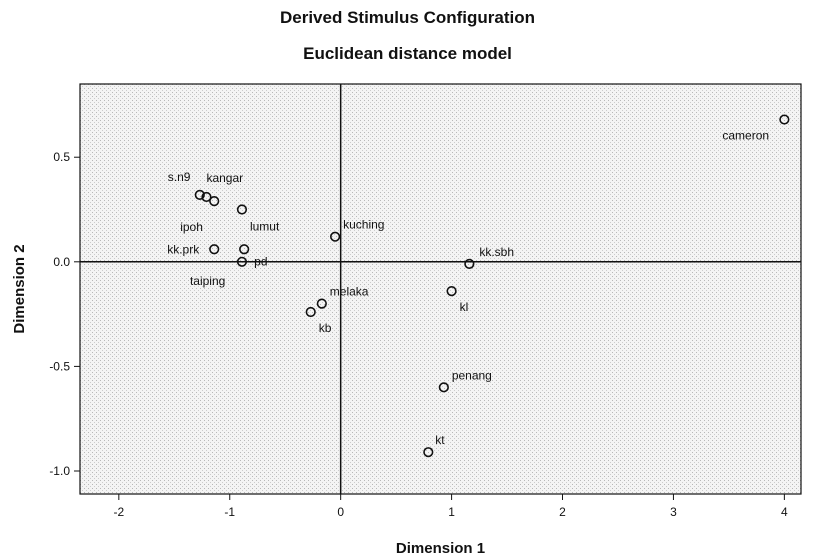 Image resolution: width=815 pixels, height=560 pixels. I want to click on point-label-taiping: taiping, so click(207, 281).